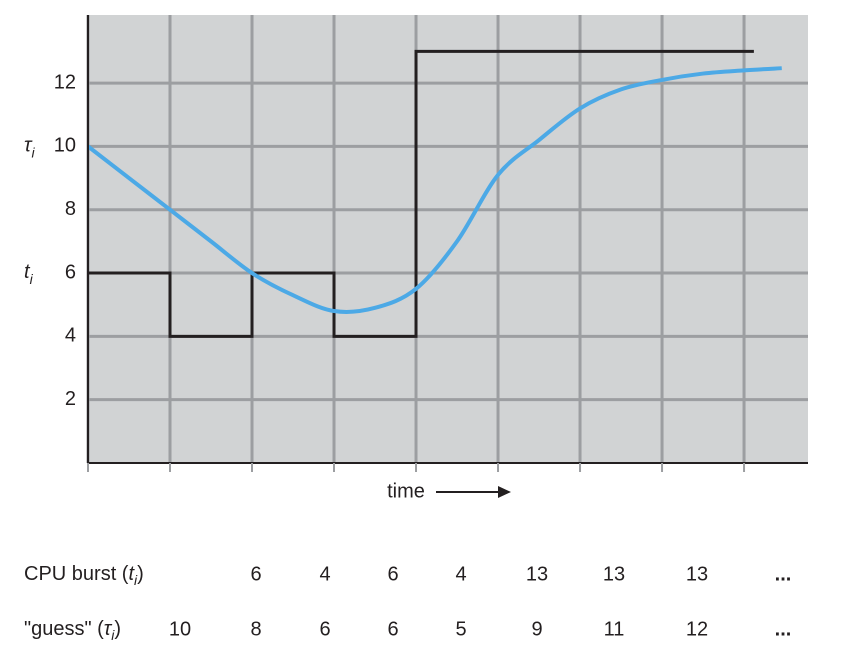  I want to click on row-label-part: t, so click(131, 574).